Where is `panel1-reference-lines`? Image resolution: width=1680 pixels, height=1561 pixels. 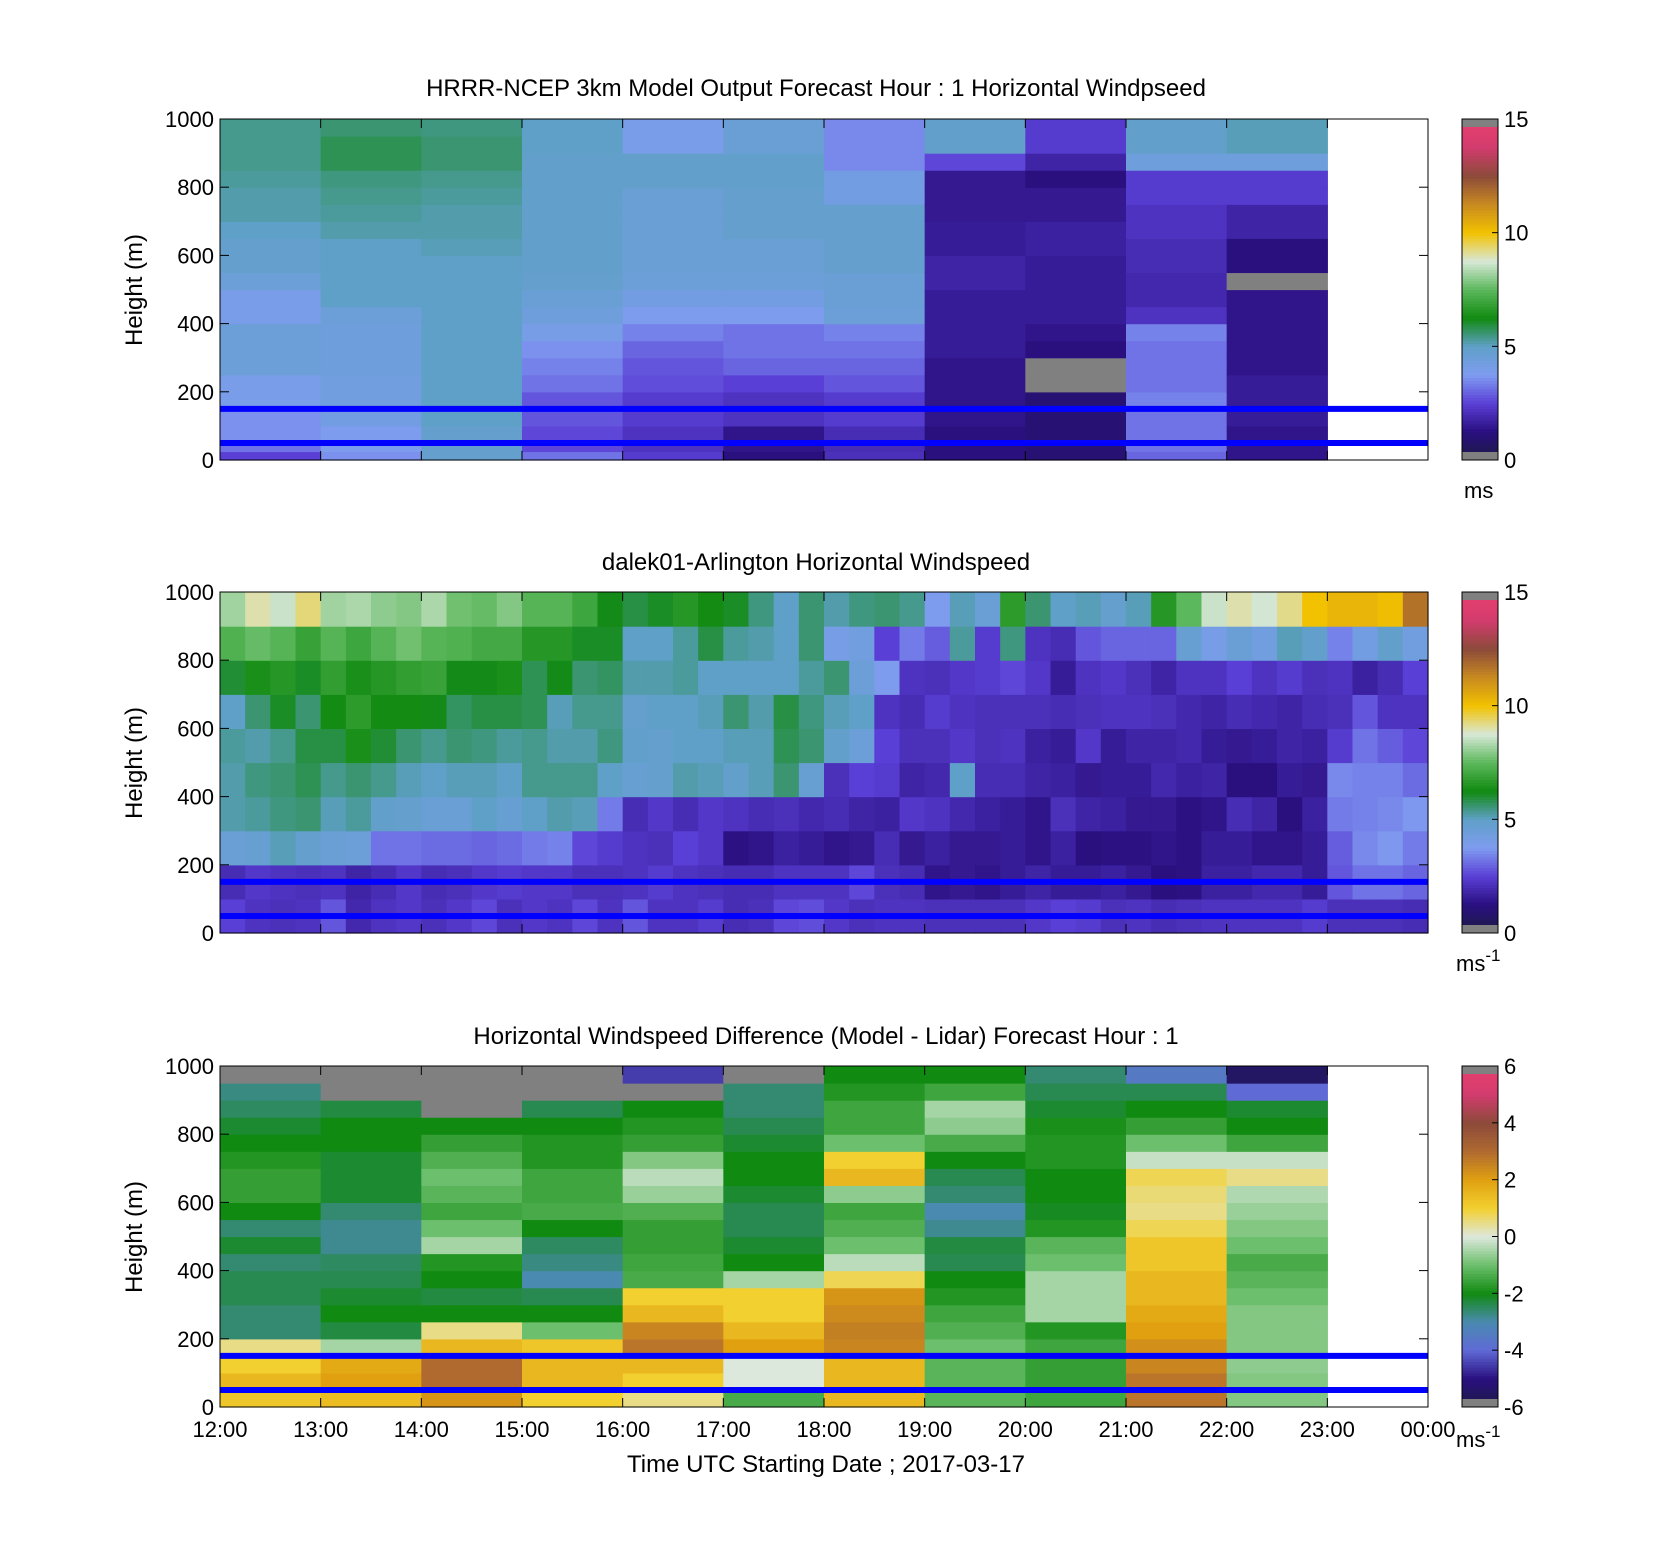
panel1-reference-lines is located at coordinates (824, 425).